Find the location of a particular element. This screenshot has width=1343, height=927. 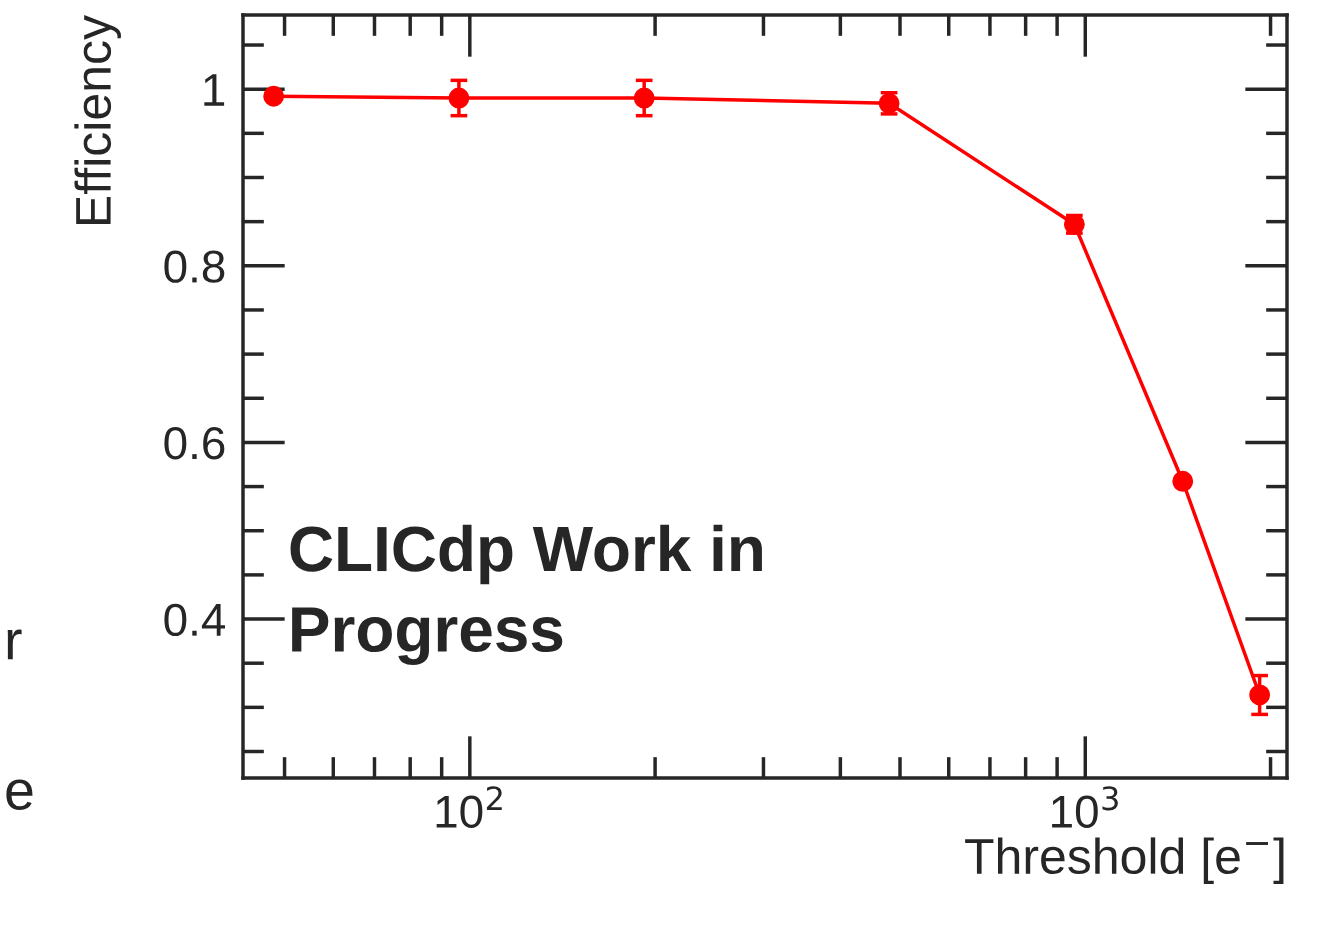

text: r is located at coordinates (14, 644).